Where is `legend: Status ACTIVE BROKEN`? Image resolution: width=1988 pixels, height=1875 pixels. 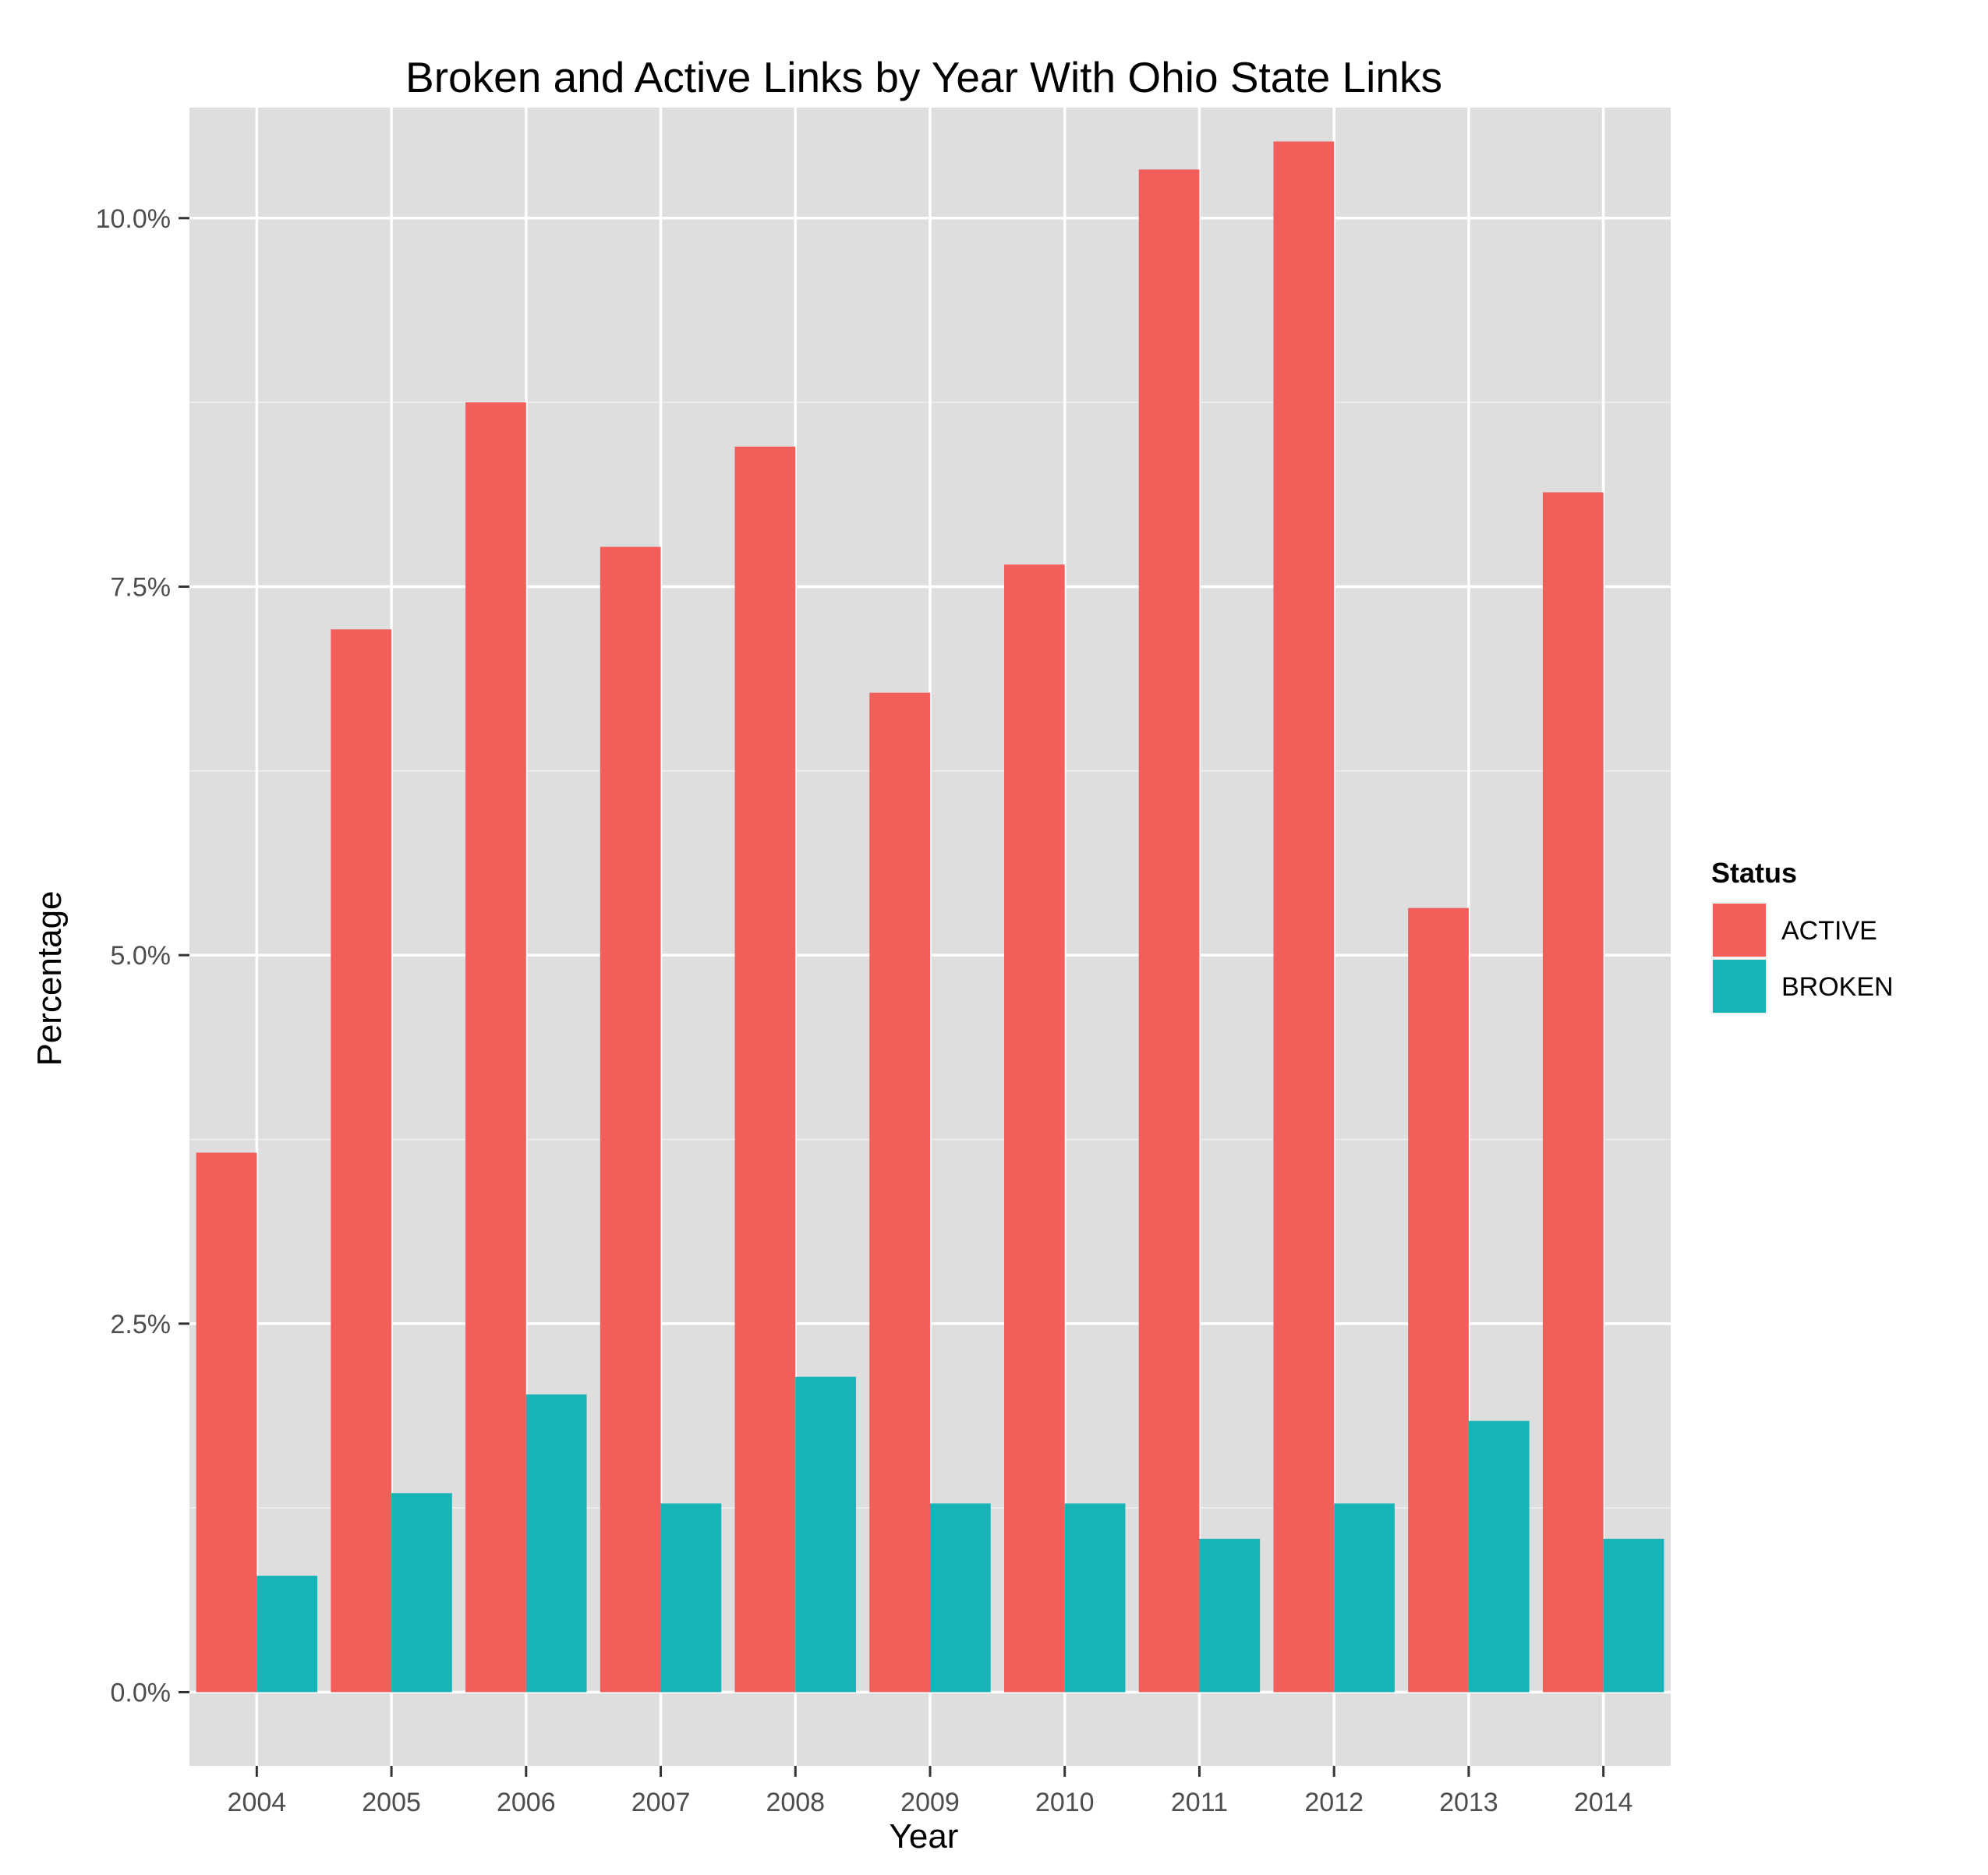 legend: Status ACTIVE BROKEN is located at coordinates (1802, 935).